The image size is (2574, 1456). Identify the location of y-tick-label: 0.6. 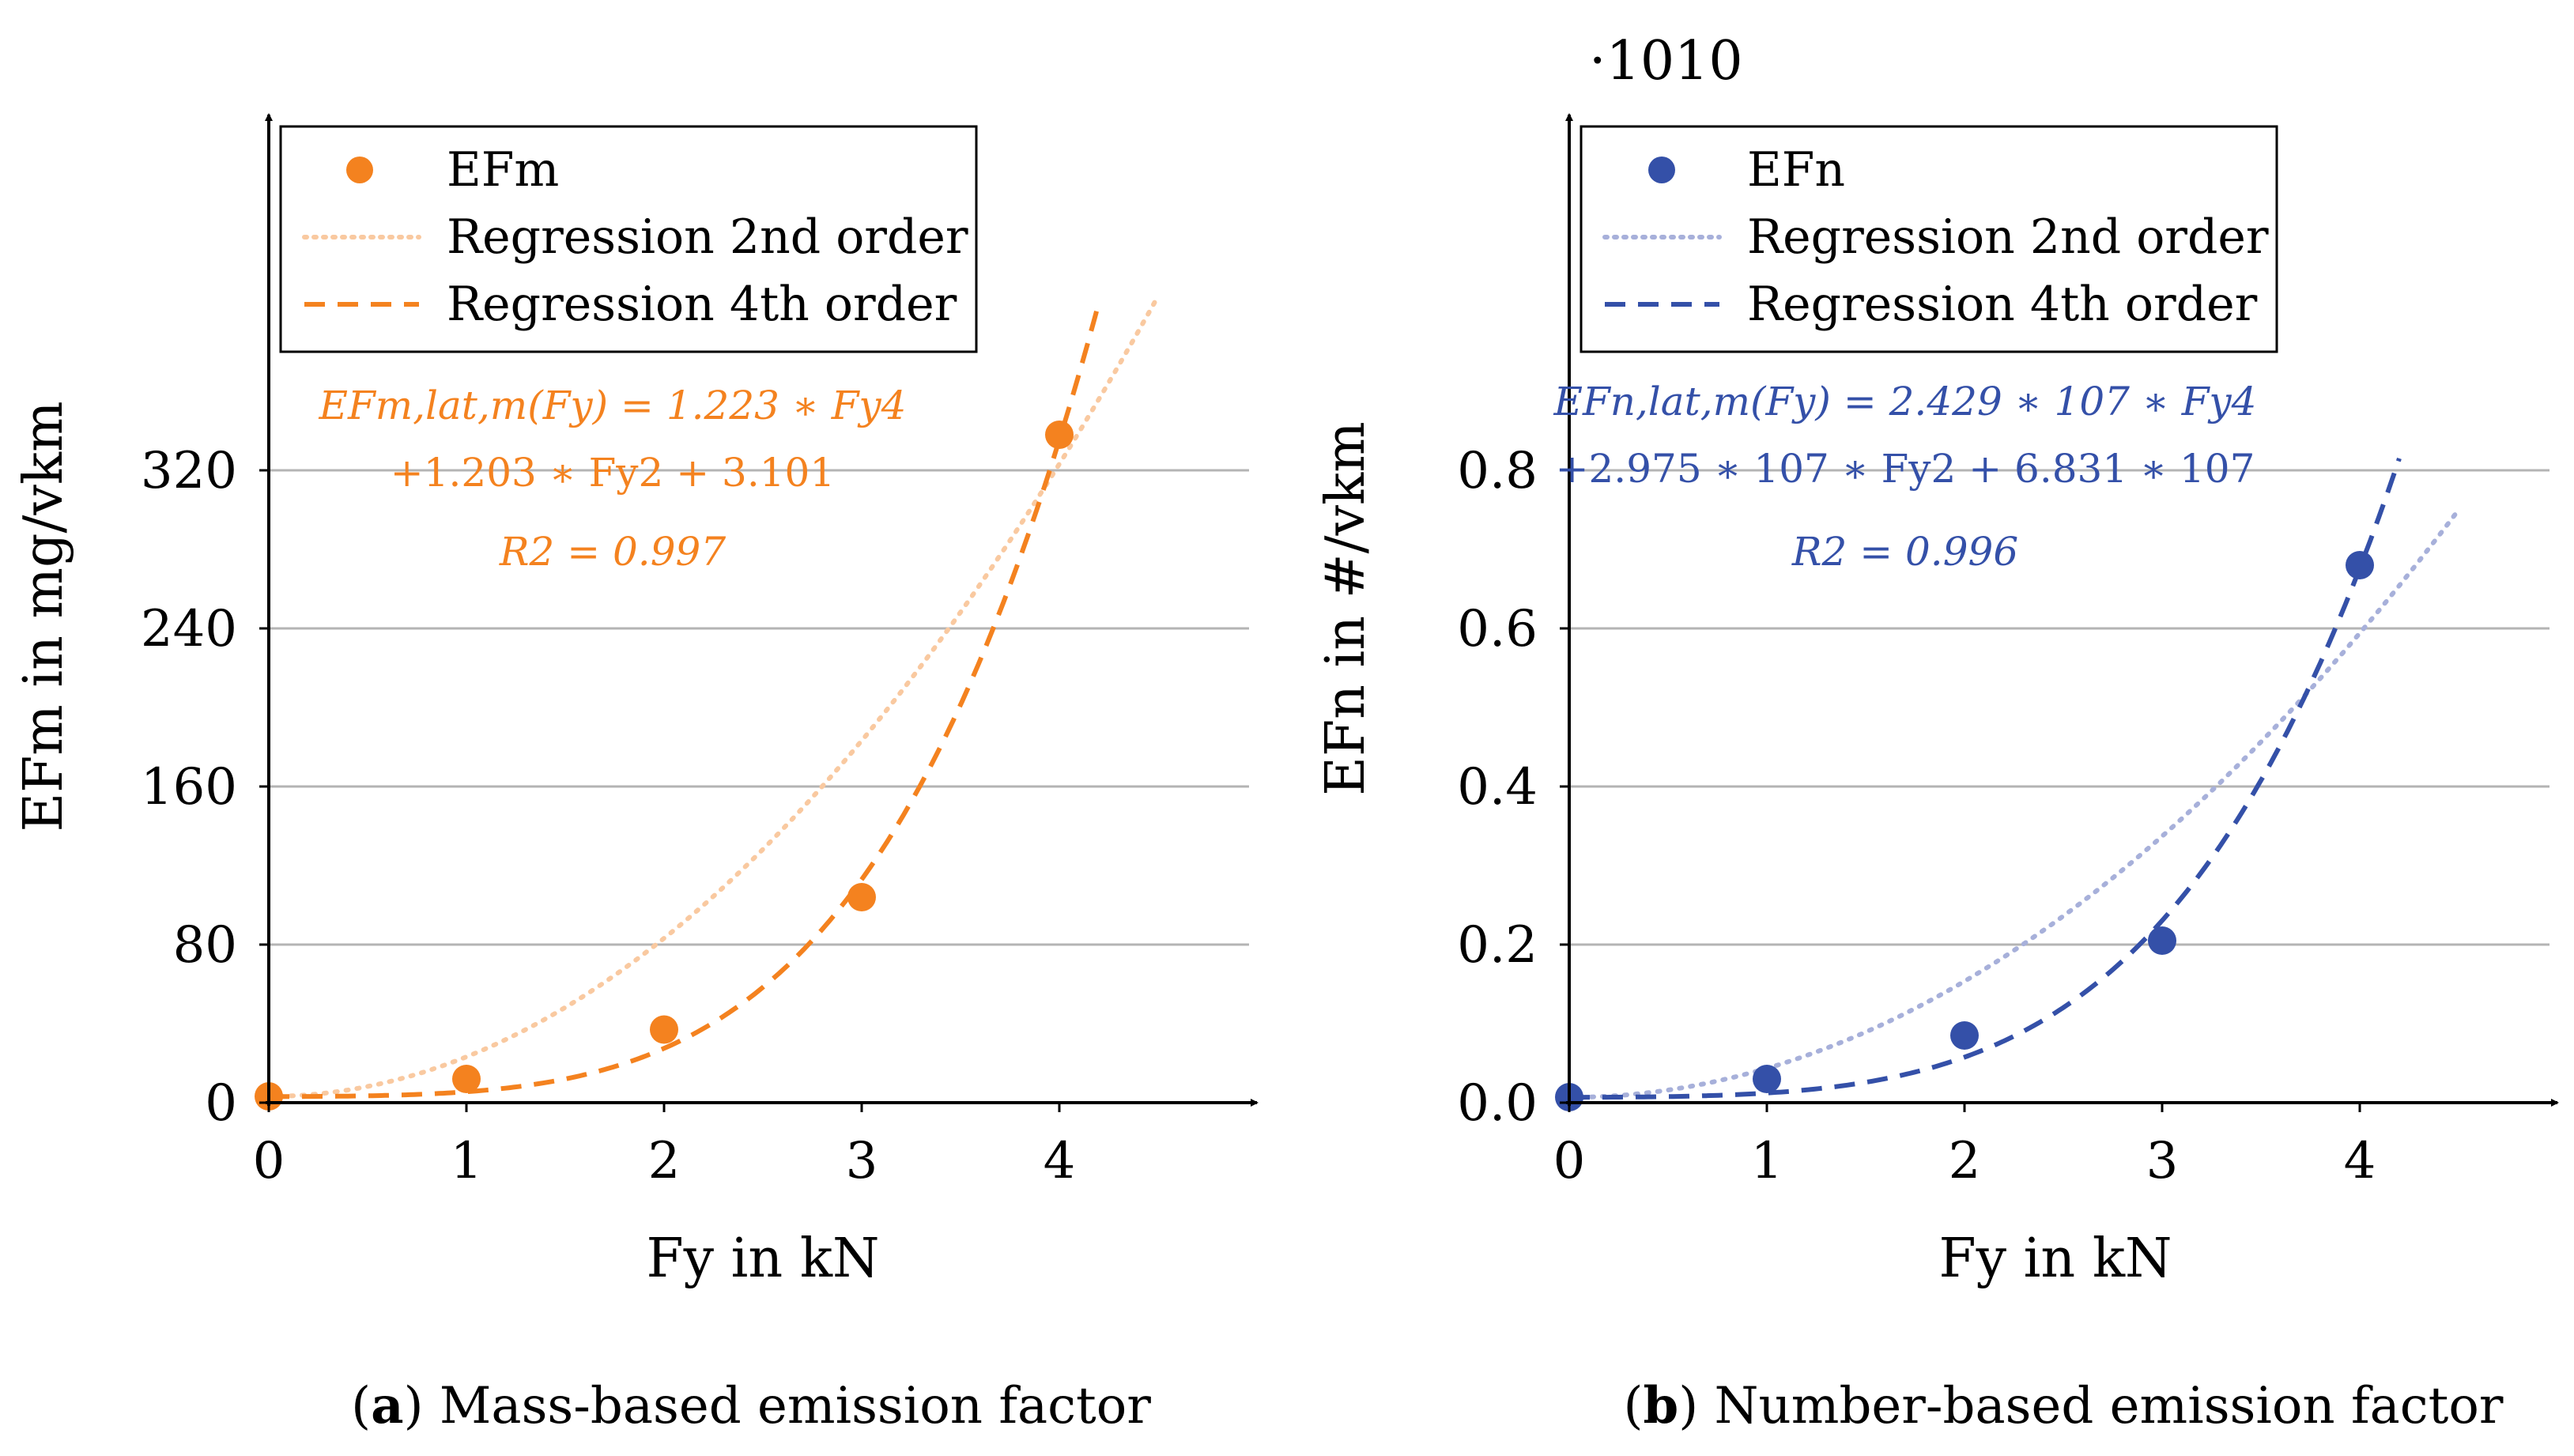
(1497, 629).